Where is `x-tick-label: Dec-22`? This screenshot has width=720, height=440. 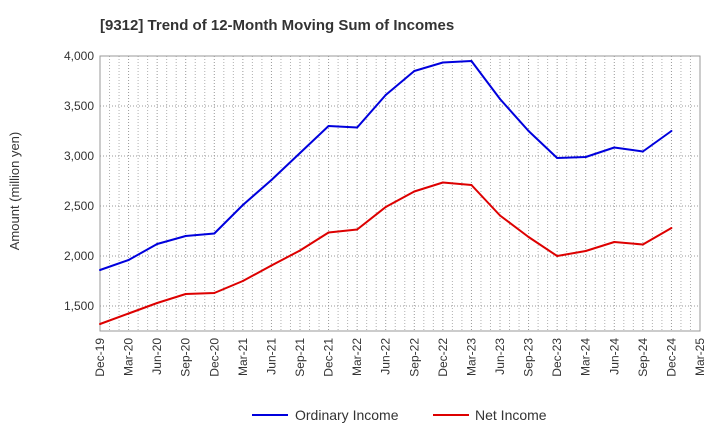
x-tick-label: Dec-22 is located at coordinates (443, 357).